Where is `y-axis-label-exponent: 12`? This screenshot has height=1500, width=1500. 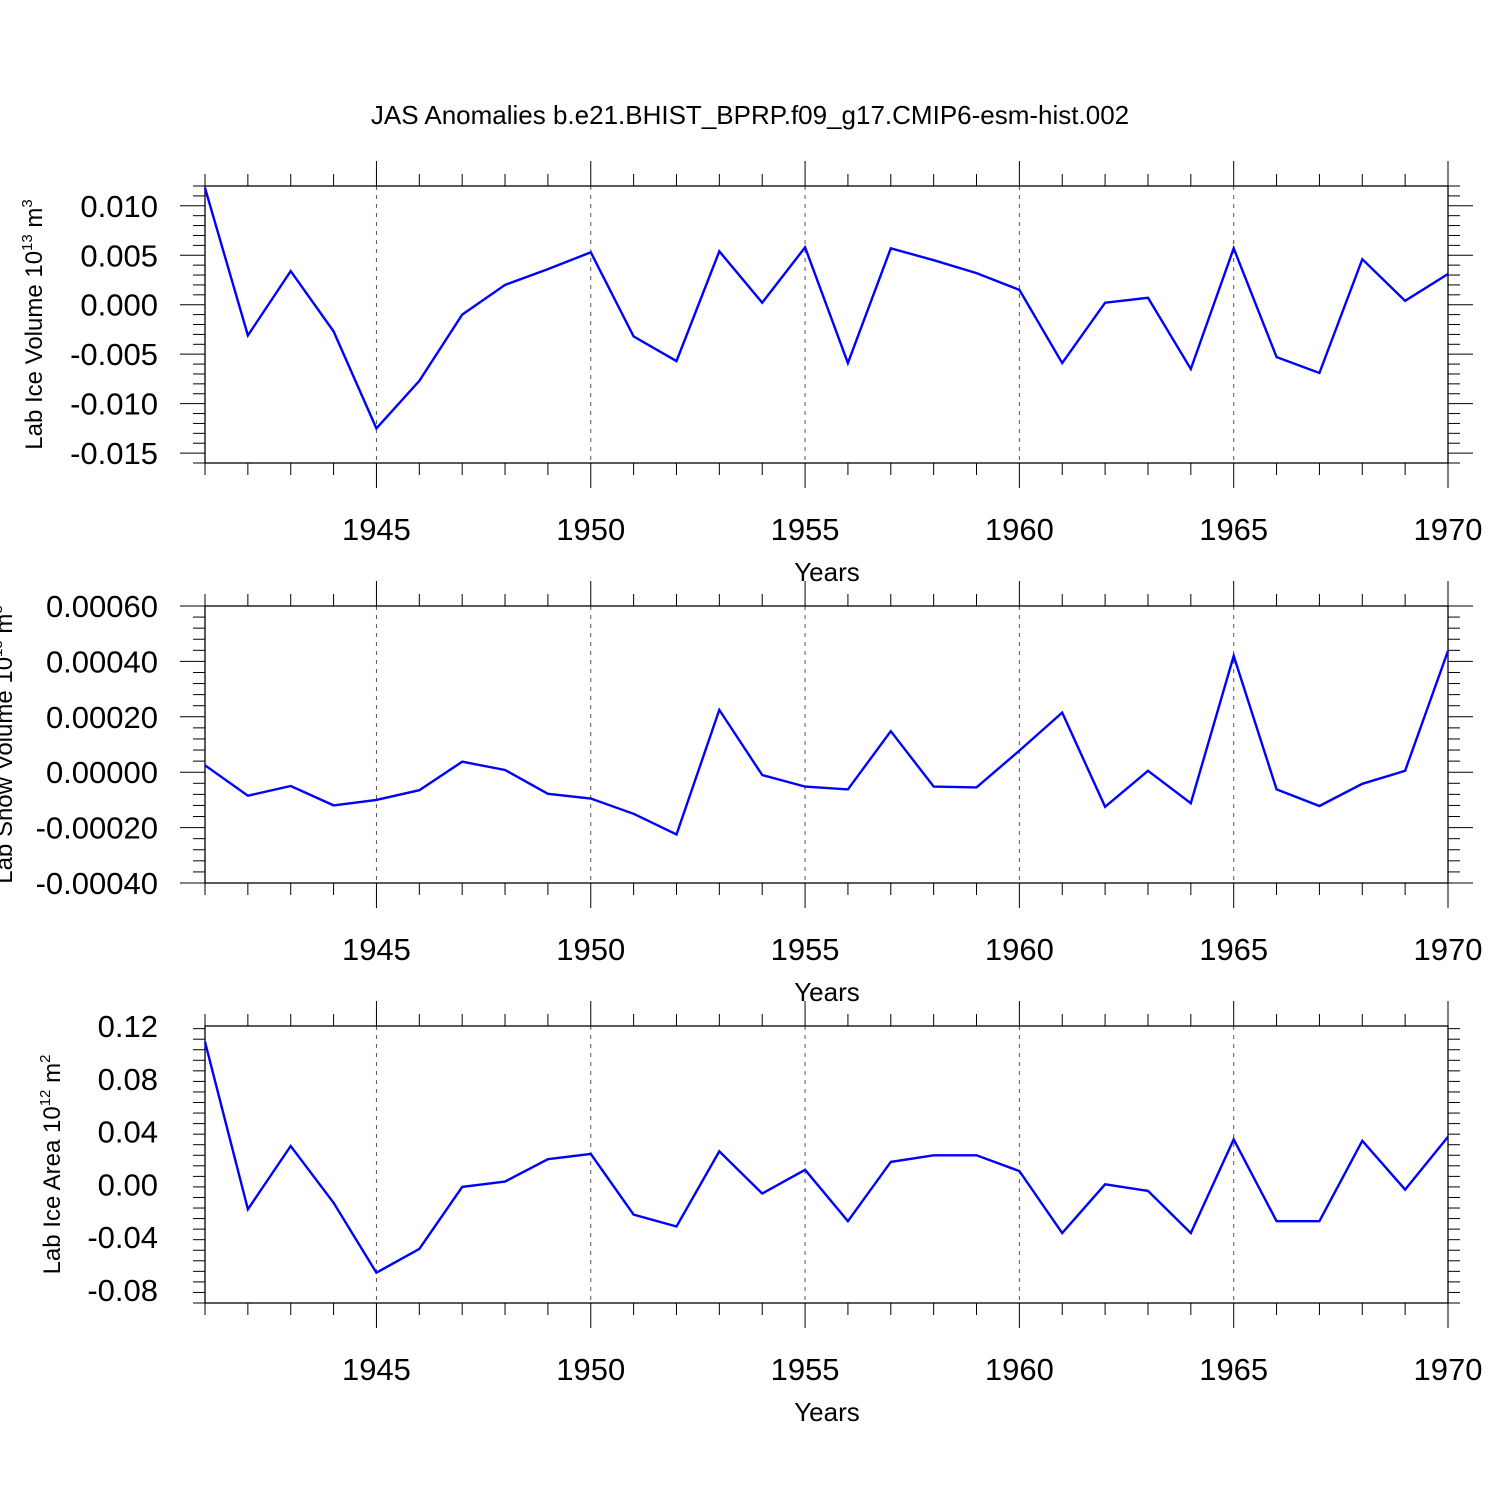 y-axis-label-exponent: 12 is located at coordinates (45, 1098).